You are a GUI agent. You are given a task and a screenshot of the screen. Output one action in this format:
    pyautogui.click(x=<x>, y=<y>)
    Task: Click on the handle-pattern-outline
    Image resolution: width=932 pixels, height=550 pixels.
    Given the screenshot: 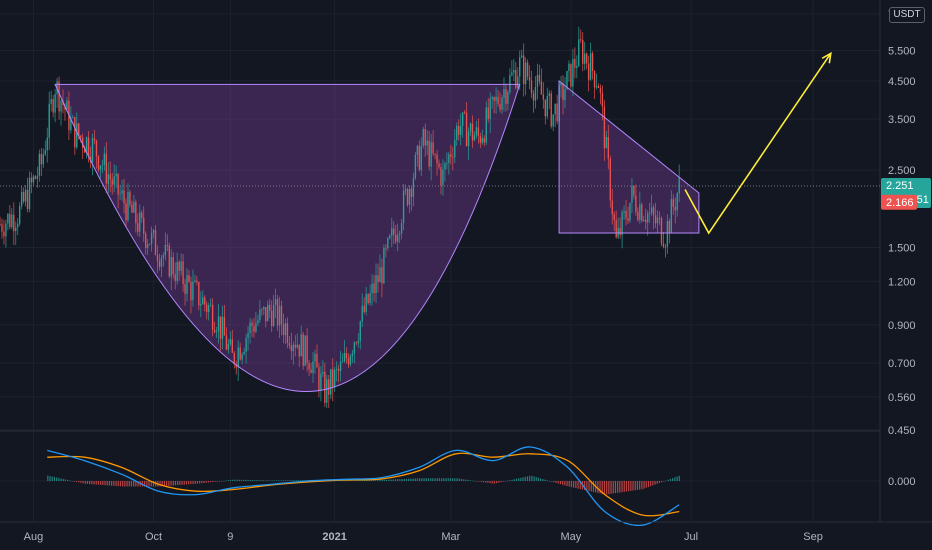 What is the action you would take?
    pyautogui.click(x=629, y=156)
    